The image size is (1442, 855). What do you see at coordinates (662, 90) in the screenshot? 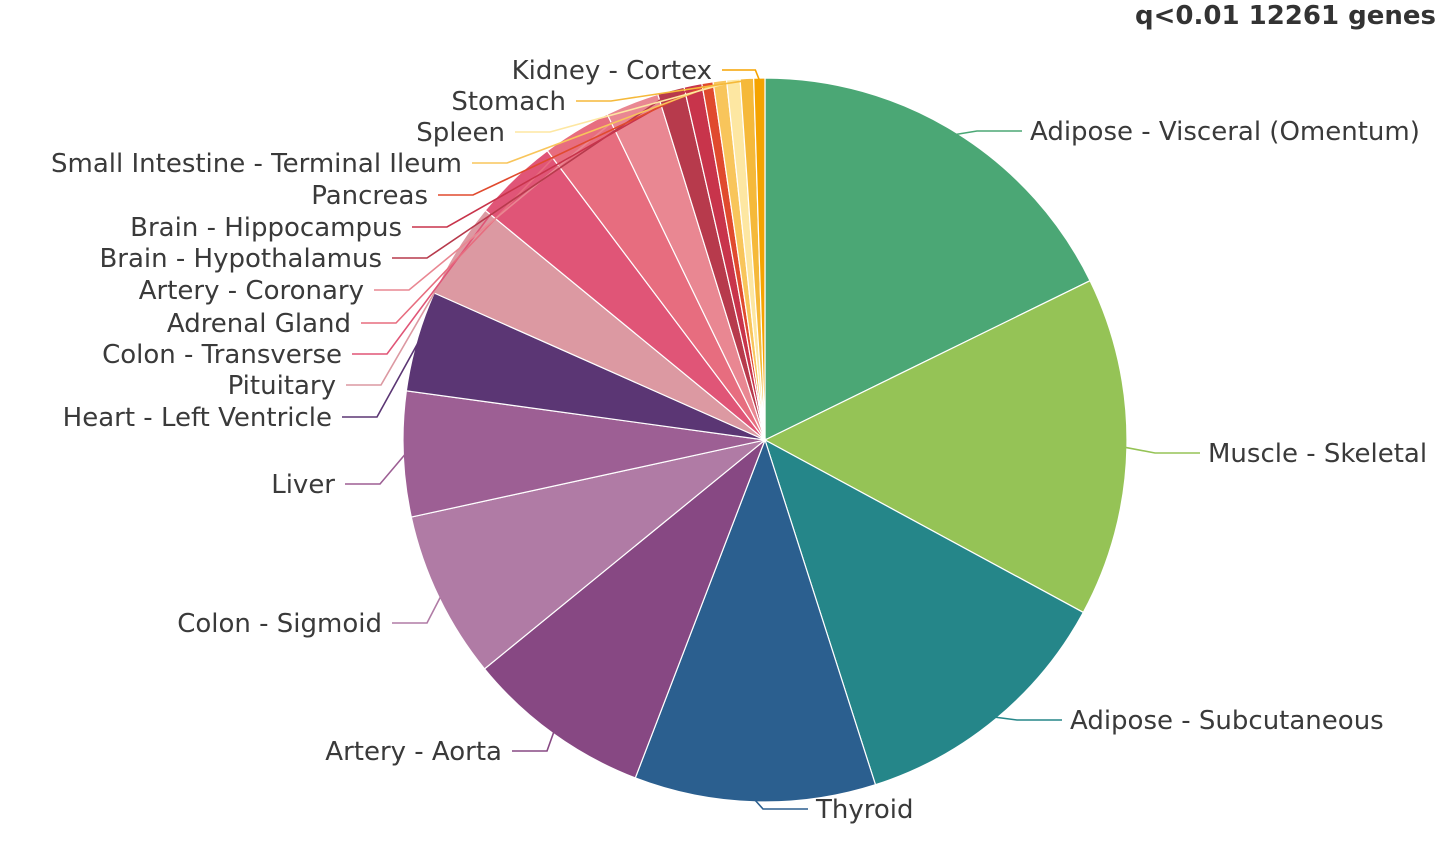
I see `leader-line-stomach` at bounding box center [662, 90].